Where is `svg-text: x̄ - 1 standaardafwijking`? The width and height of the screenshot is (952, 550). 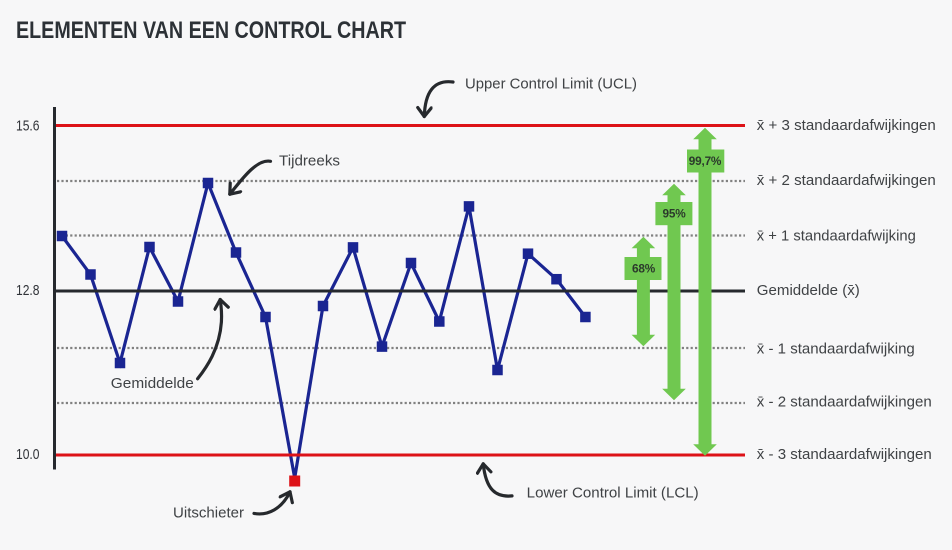
svg-text: x̄ - 1 standaardafwijking is located at coordinates (836, 350).